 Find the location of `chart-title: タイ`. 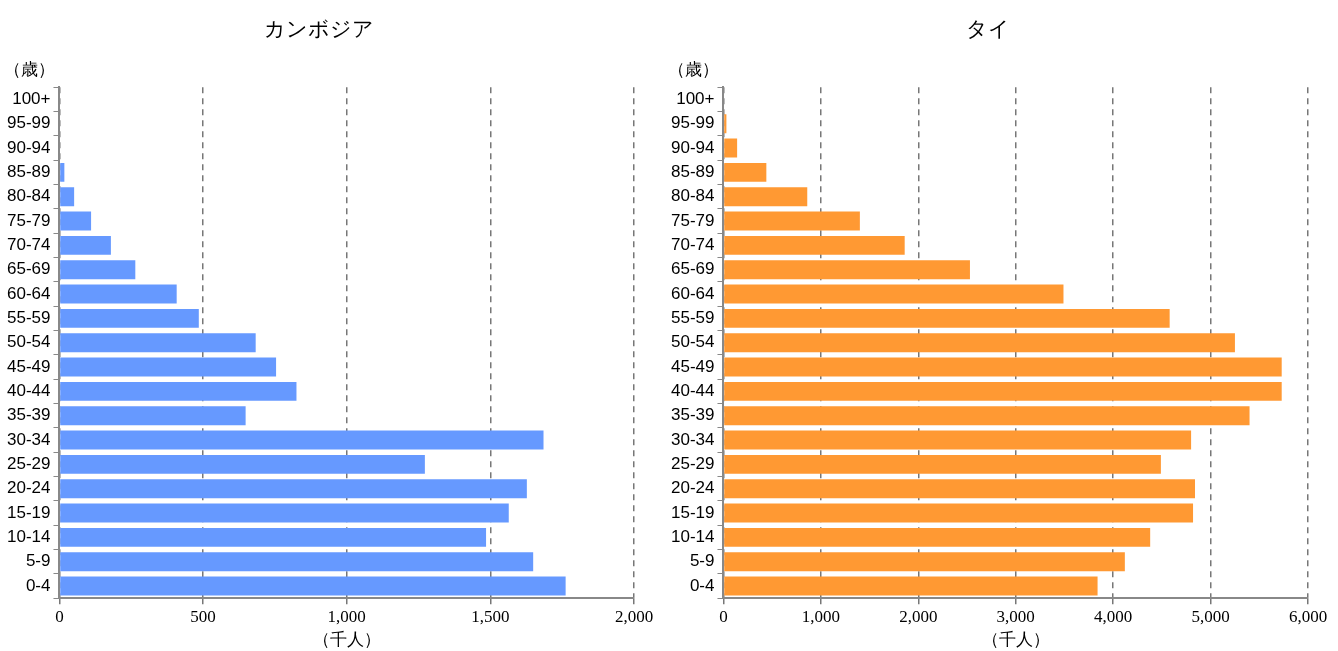

chart-title: タイ is located at coordinates (988, 29).